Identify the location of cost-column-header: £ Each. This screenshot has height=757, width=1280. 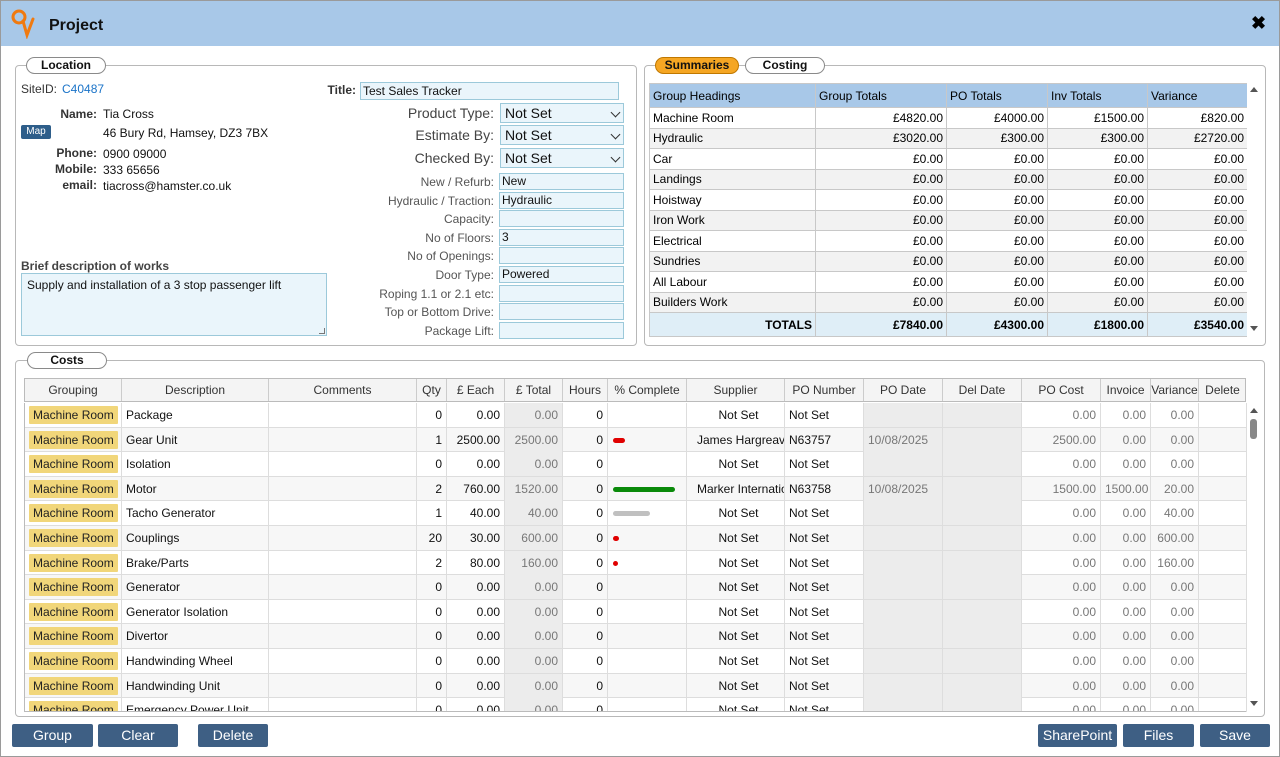
(476, 390).